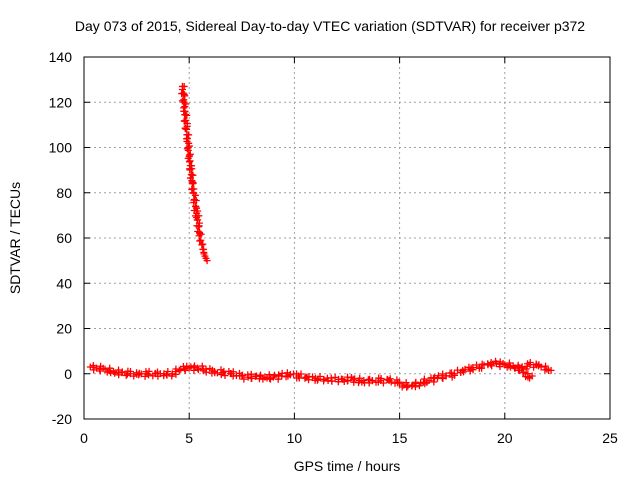 The height and width of the screenshot is (480, 640). I want to click on x-tick-label: 20, so click(505, 438).